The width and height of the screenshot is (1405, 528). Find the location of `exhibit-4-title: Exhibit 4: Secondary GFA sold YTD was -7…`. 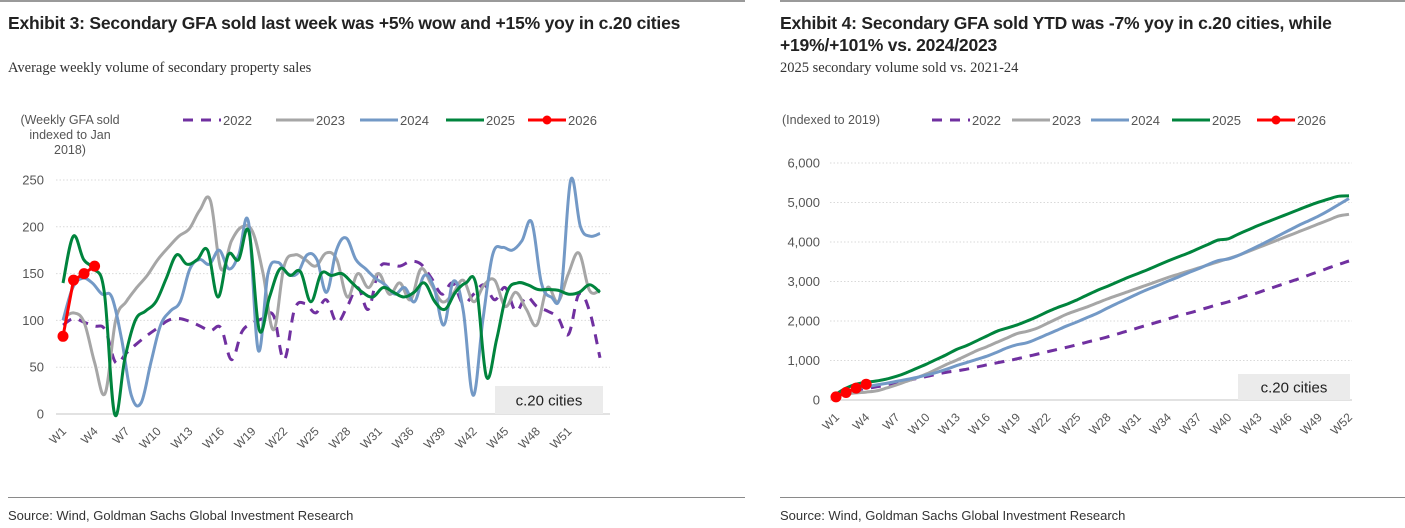

exhibit-4-title: Exhibit 4: Secondary GFA sold YTD was -7… is located at coordinates (1056, 34).